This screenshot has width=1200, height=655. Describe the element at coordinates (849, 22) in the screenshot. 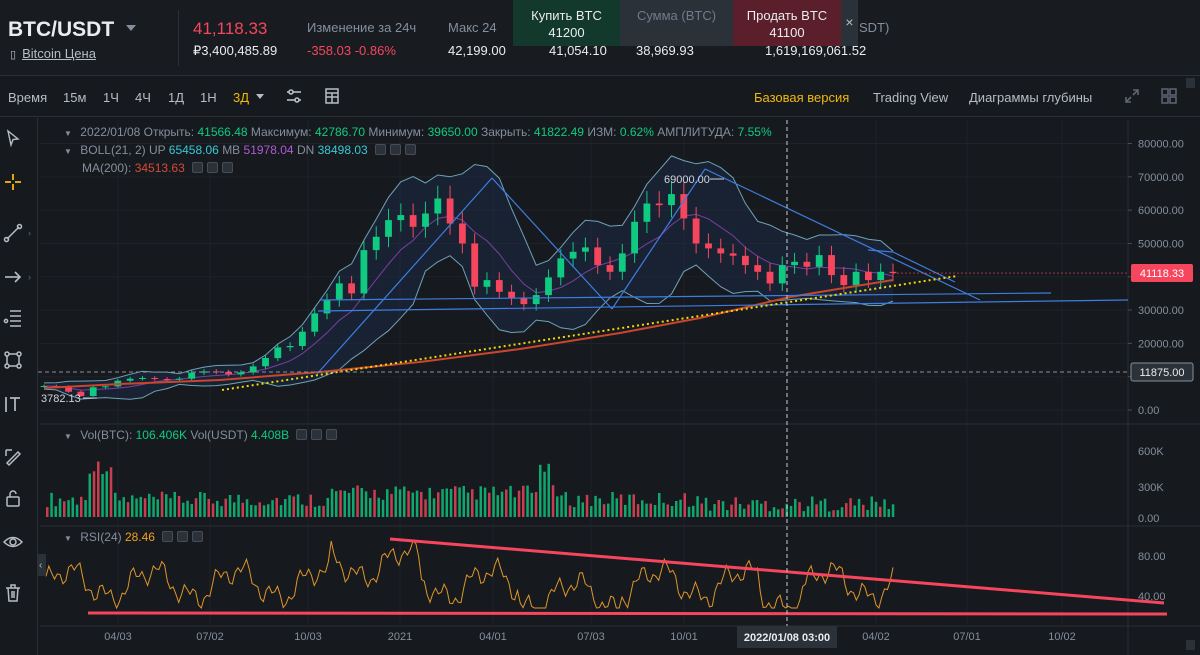

I see `close-icon: ×` at that location.